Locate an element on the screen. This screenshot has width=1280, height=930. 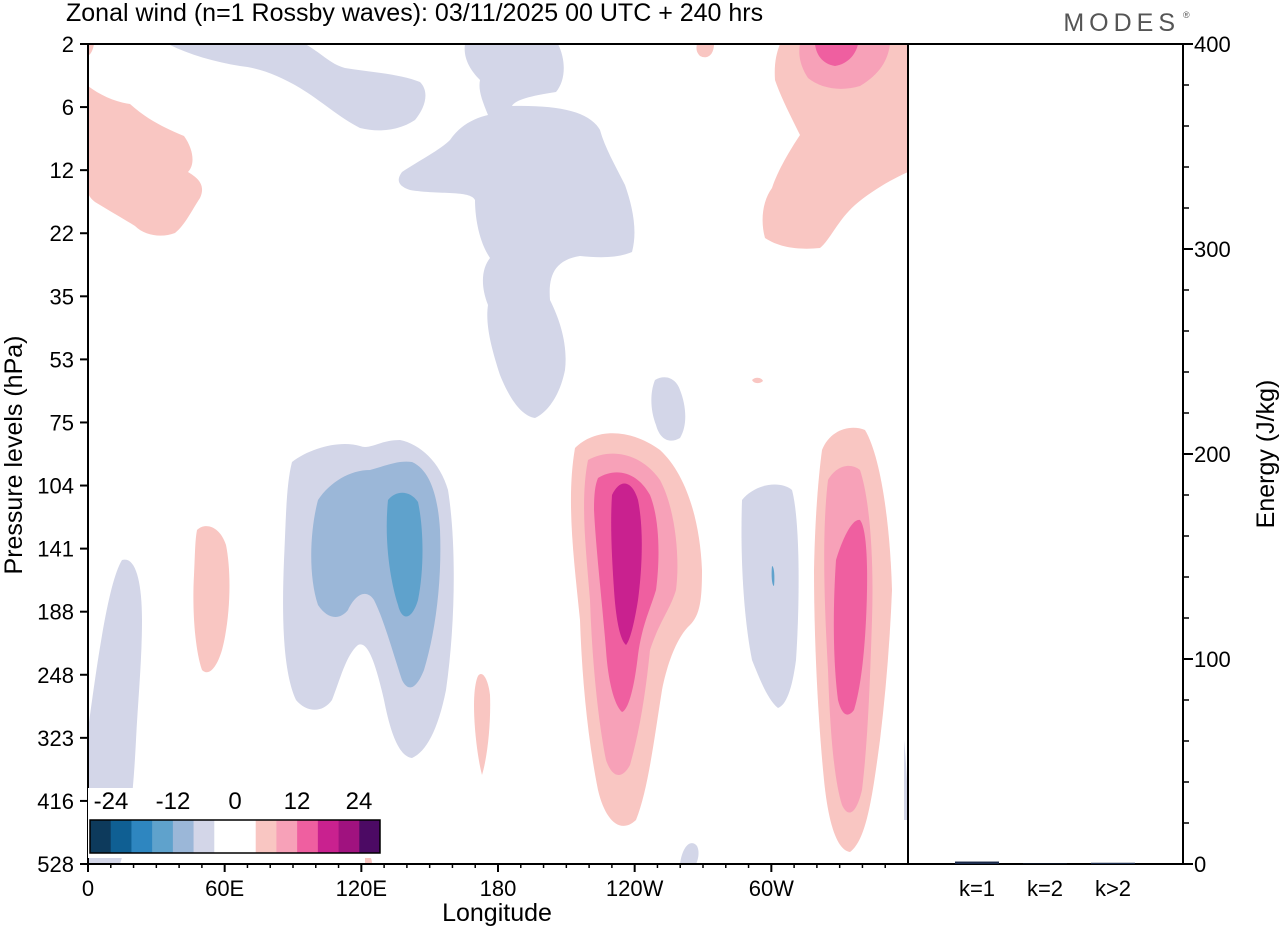
pressure-axis: 2 6 12 22 35 53 75 104 141 188 248 323 416 528 is located at coordinates (62, 454).